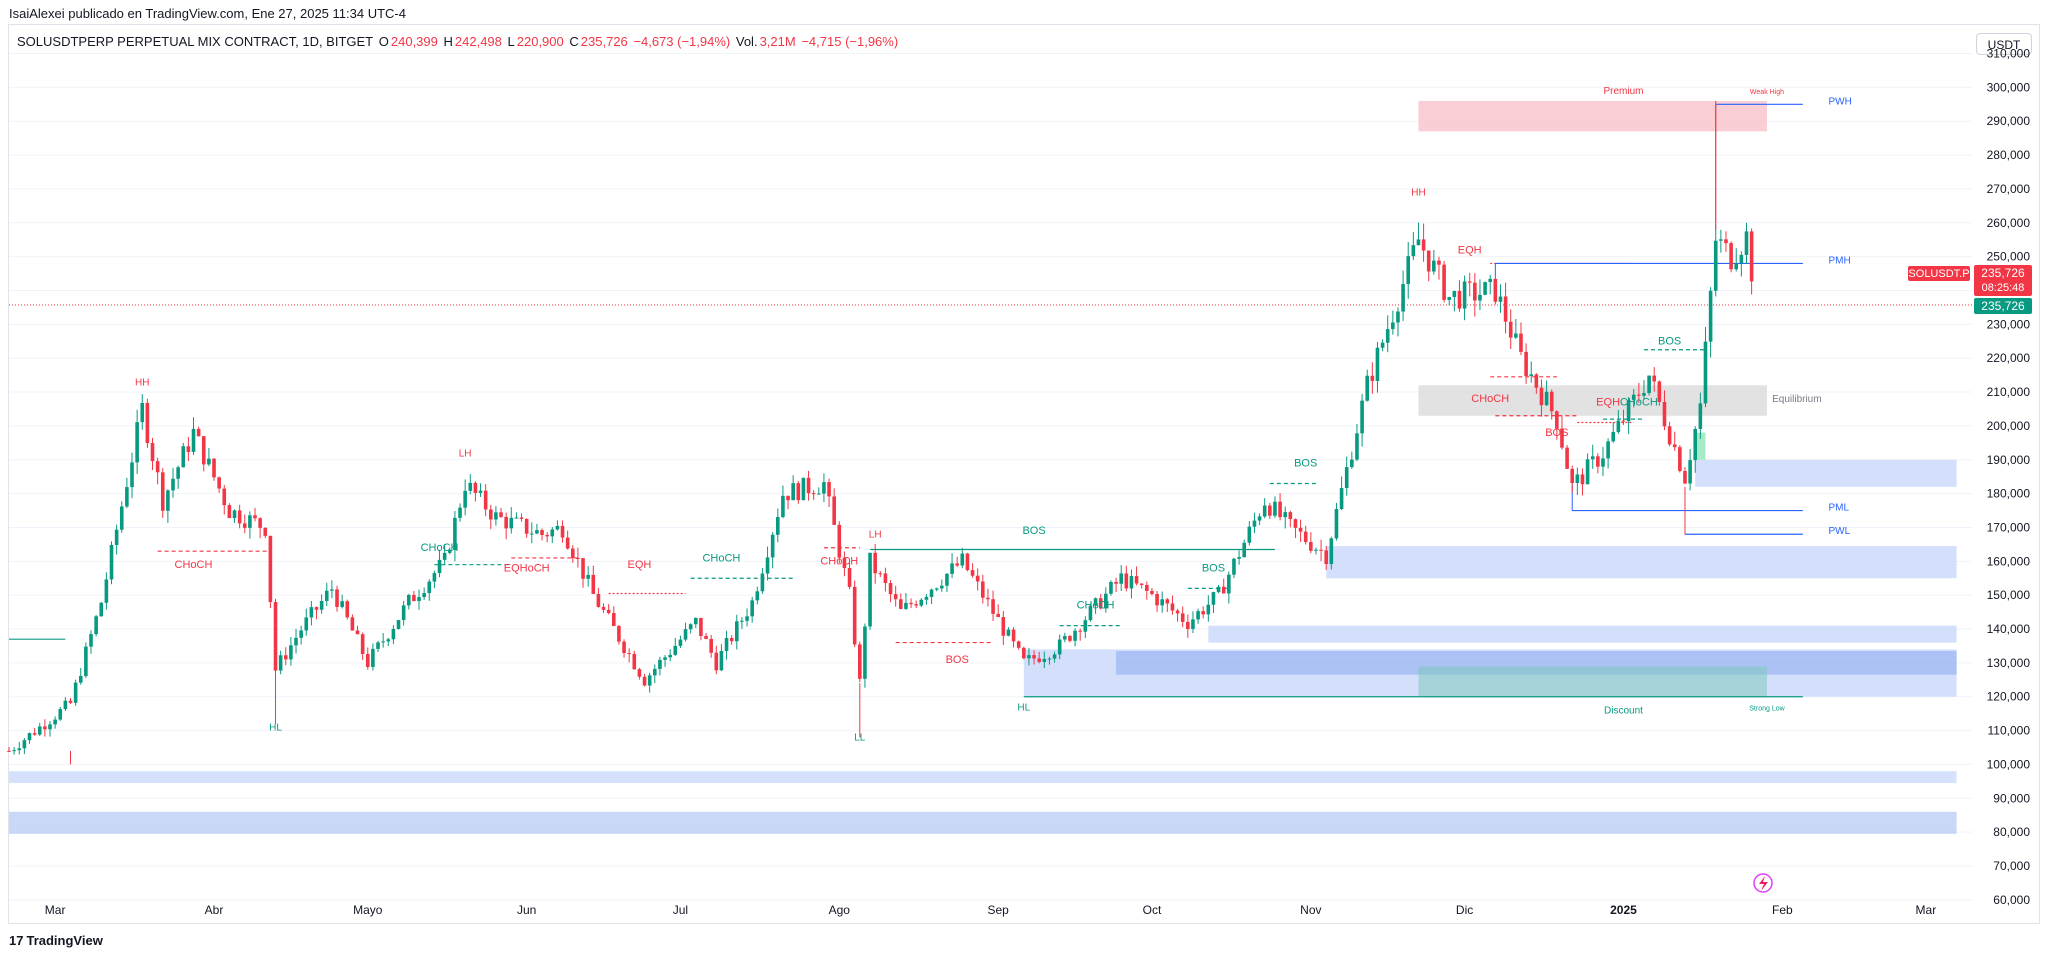 The height and width of the screenshot is (959, 2048). What do you see at coordinates (2009, 494) in the screenshot?
I see `y-tick-label: 180,000` at bounding box center [2009, 494].